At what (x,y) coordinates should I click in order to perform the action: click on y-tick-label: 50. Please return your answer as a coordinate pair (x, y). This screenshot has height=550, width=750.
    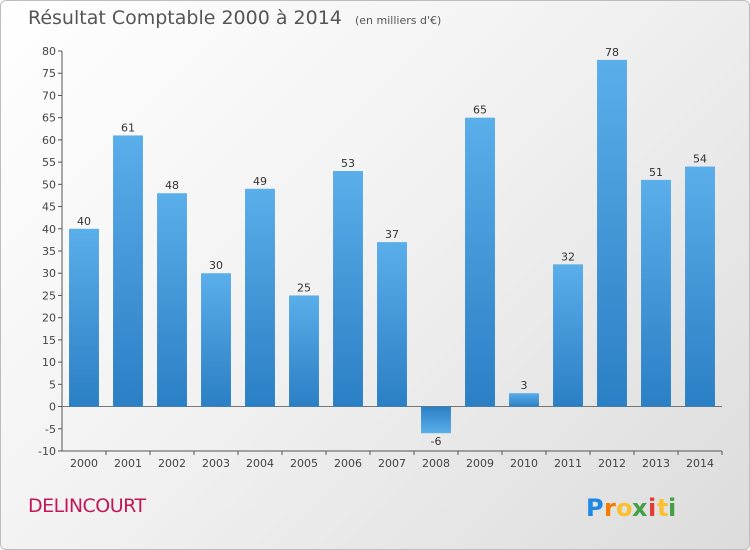
    Looking at the image, I should click on (49, 184).